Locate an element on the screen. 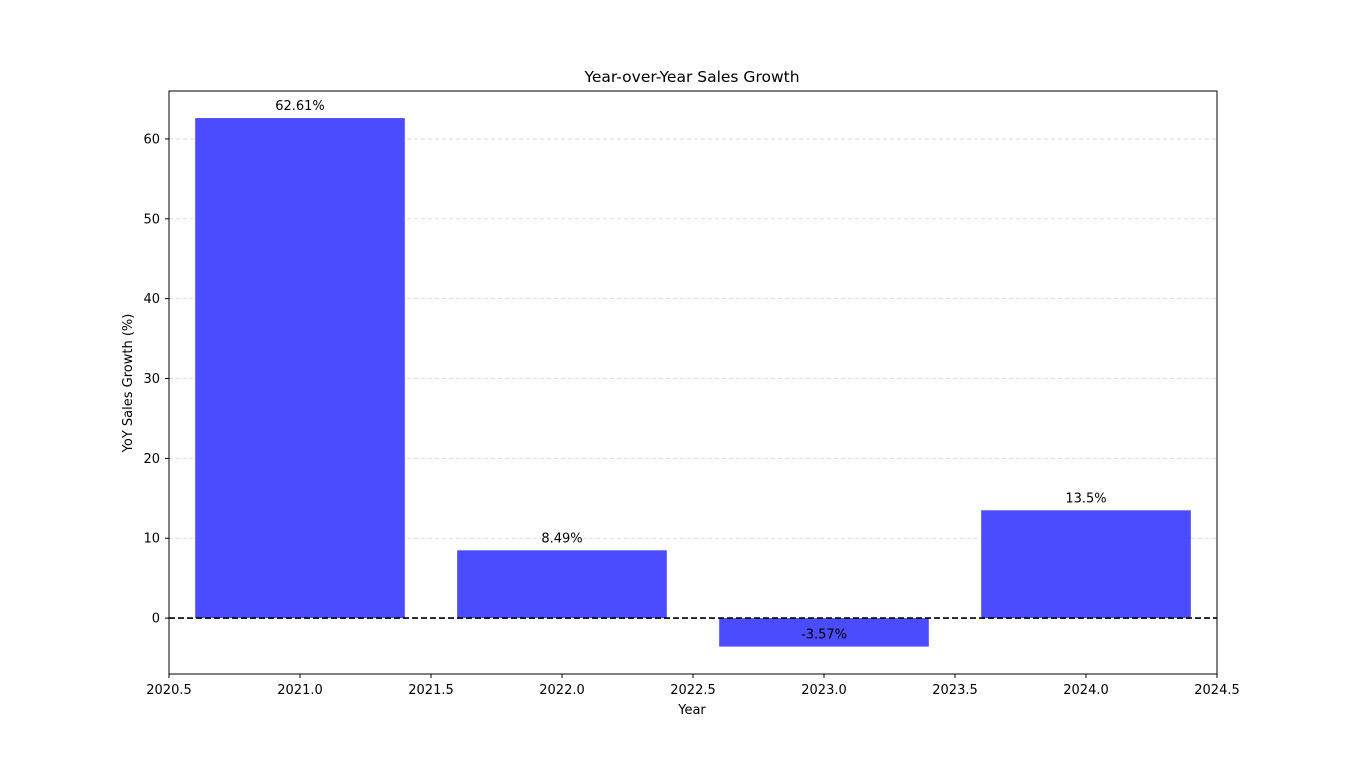 This screenshot has width=1352, height=761. y-tick-label-50: 50 is located at coordinates (151, 219).